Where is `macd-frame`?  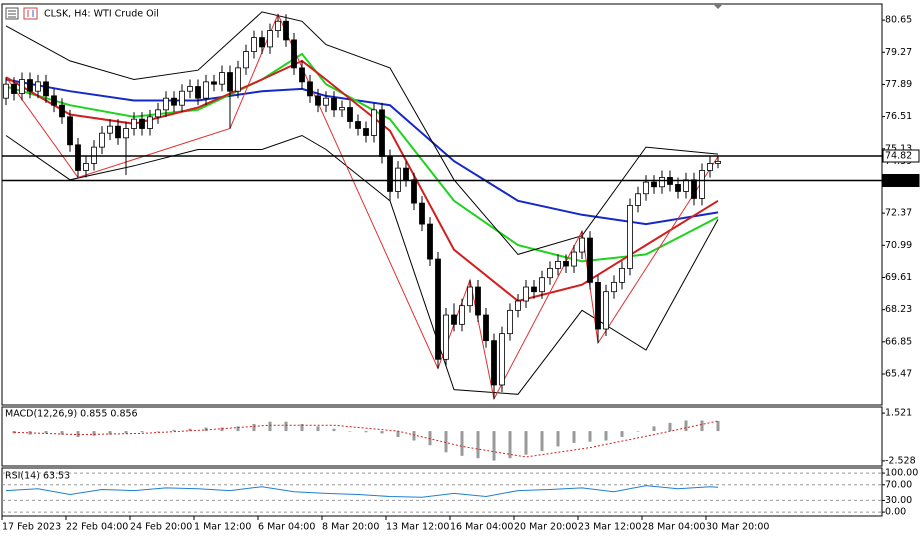 macd-frame is located at coordinates (442, 436).